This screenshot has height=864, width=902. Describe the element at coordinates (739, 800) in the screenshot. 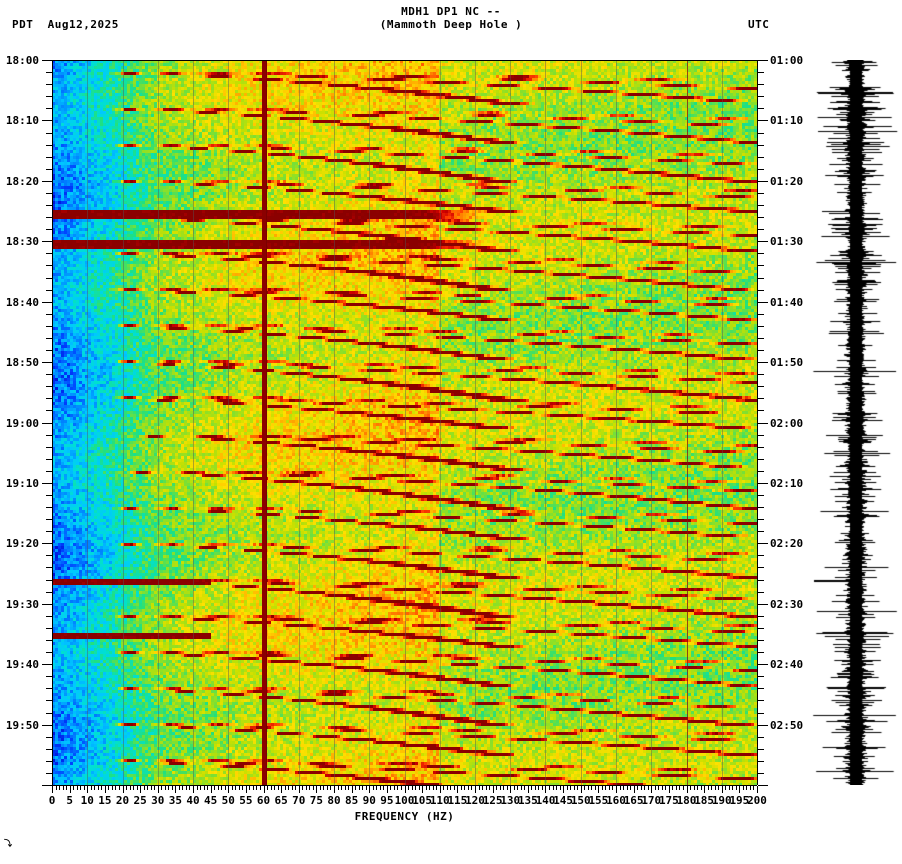

I see `frequency-tick-label: 195` at that location.